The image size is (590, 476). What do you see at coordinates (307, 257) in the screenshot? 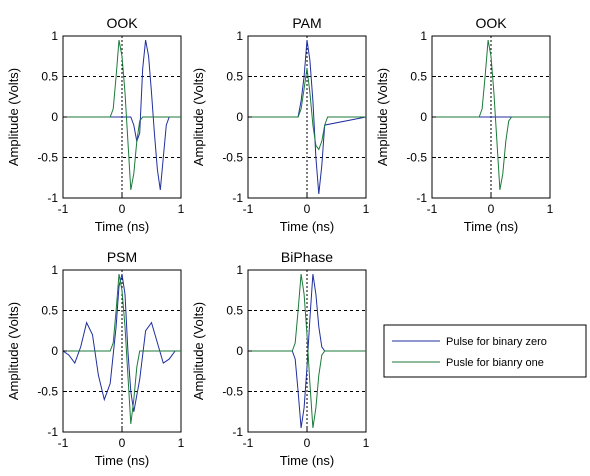
I see `subplot-title: BiPhase` at bounding box center [307, 257].